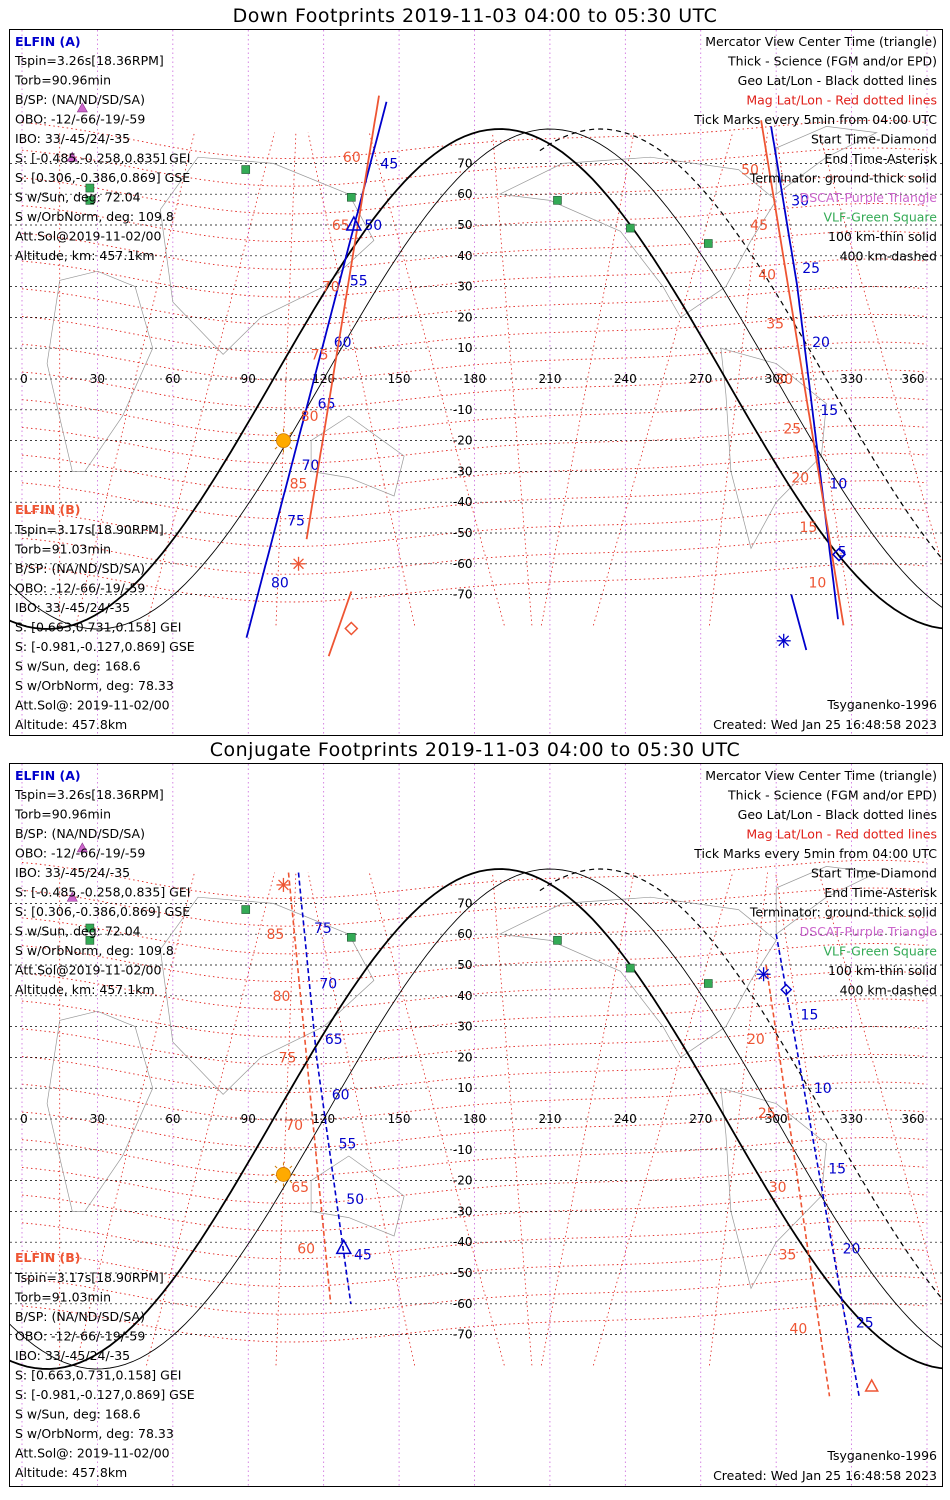 The height and width of the screenshot is (1500, 950). What do you see at coordinates (97, 379) in the screenshot?
I see `lon-tick-label: 30` at bounding box center [97, 379].